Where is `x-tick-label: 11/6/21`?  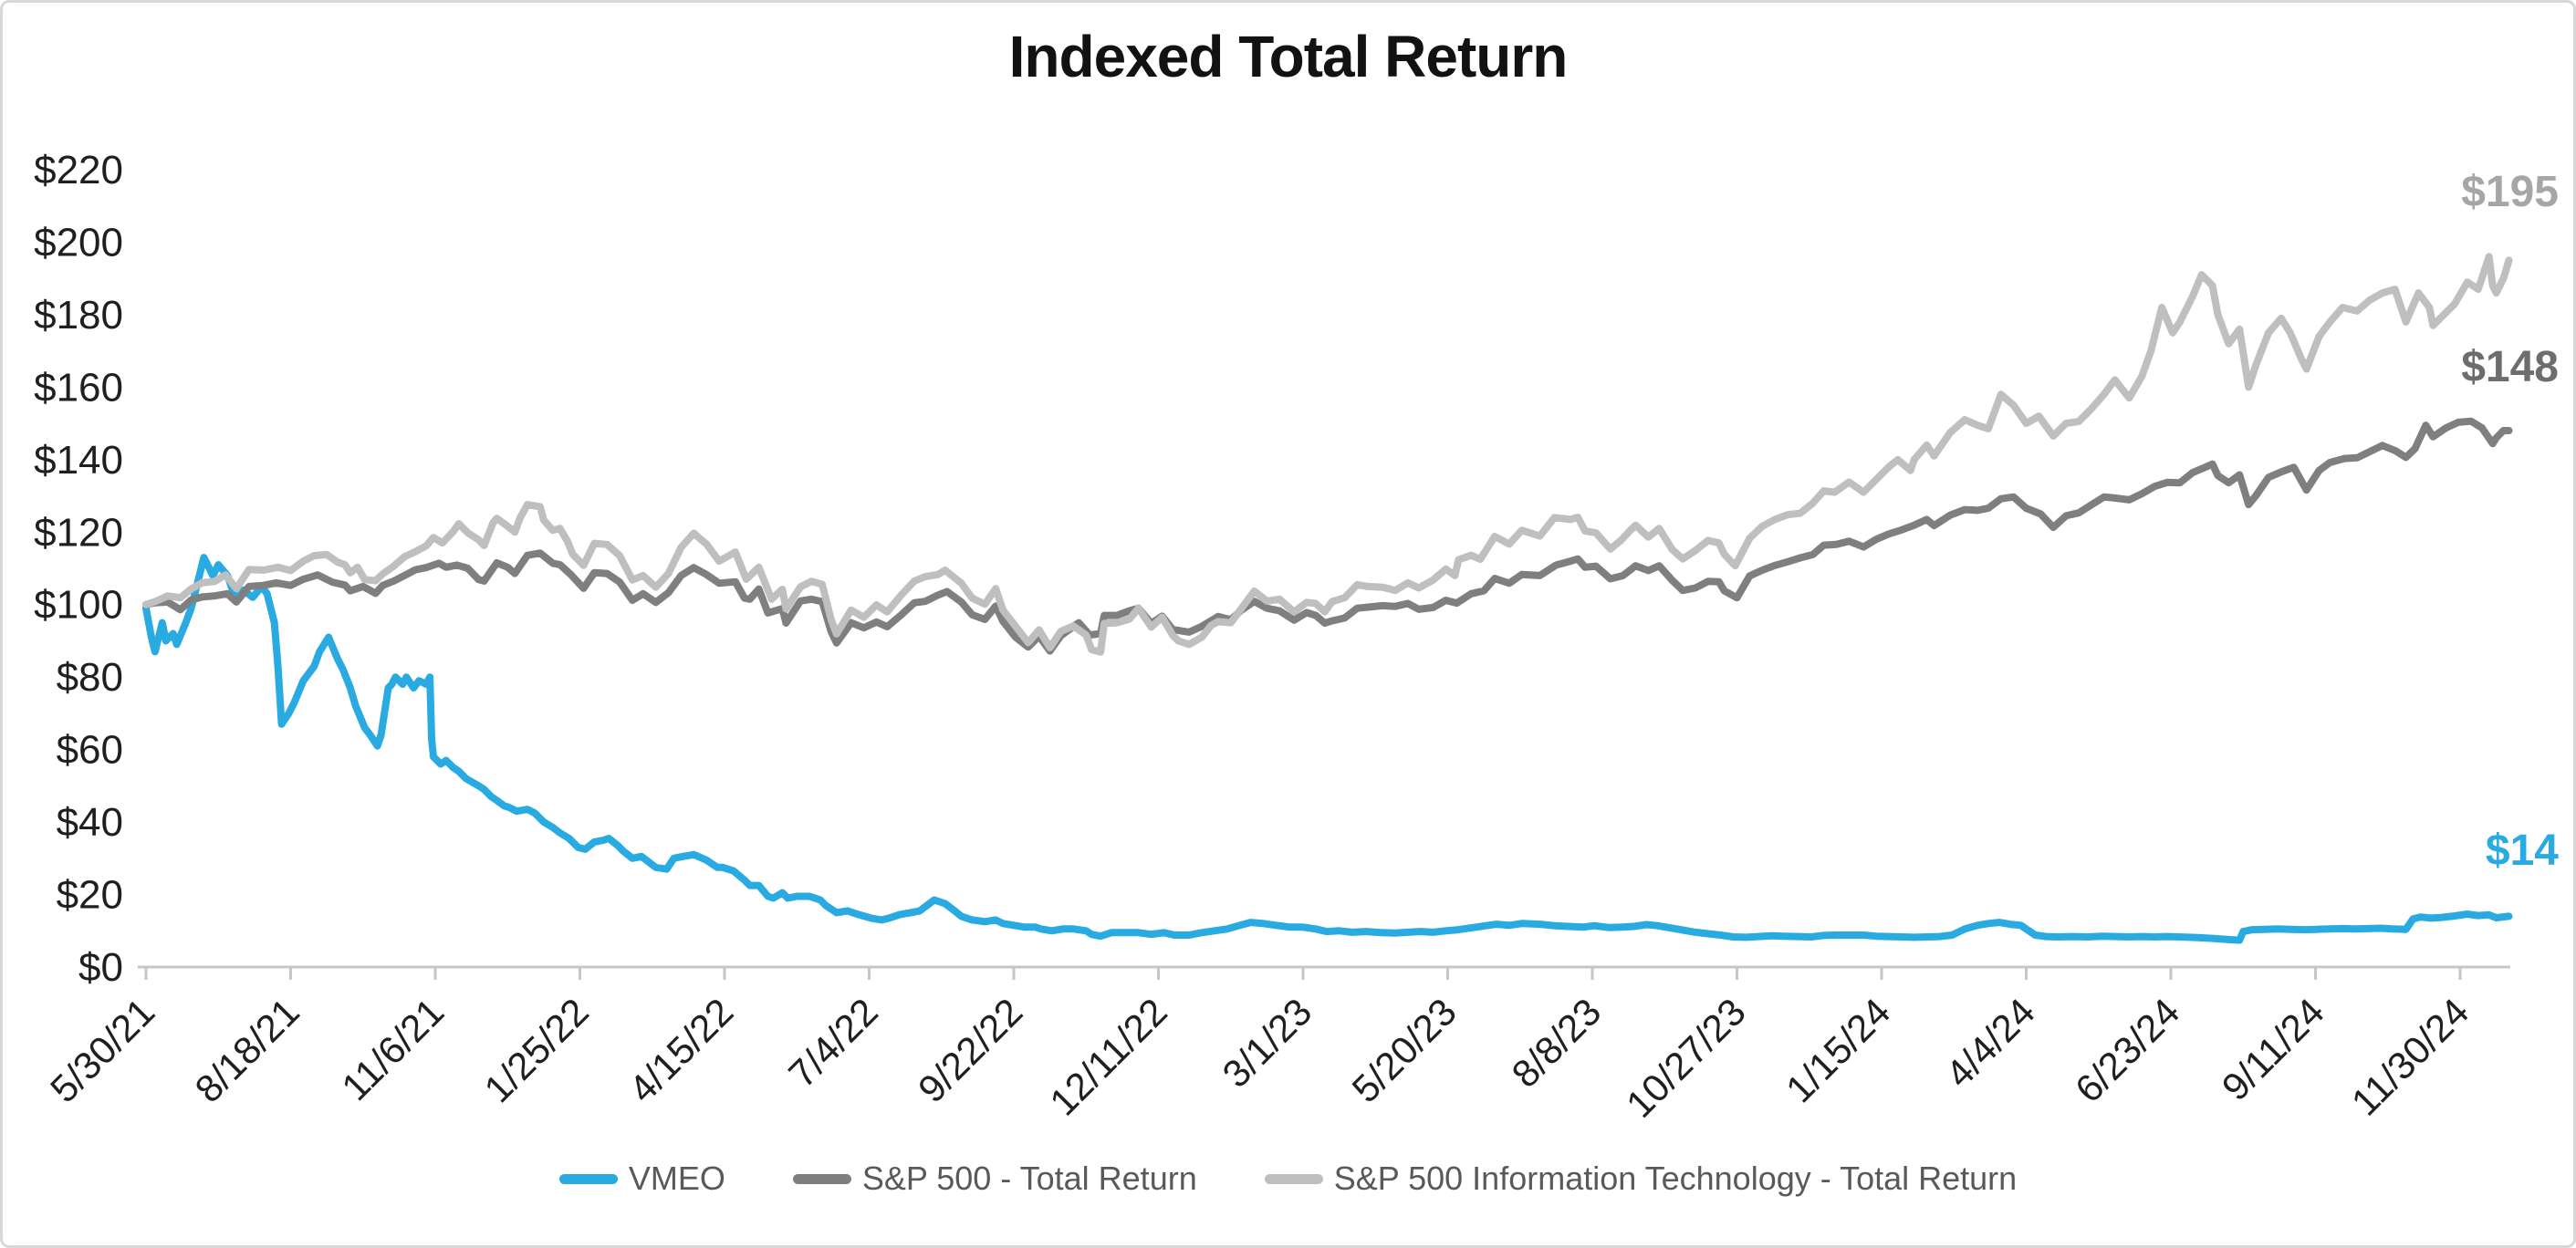 x-tick-label: 11/6/21 is located at coordinates (392, 1049).